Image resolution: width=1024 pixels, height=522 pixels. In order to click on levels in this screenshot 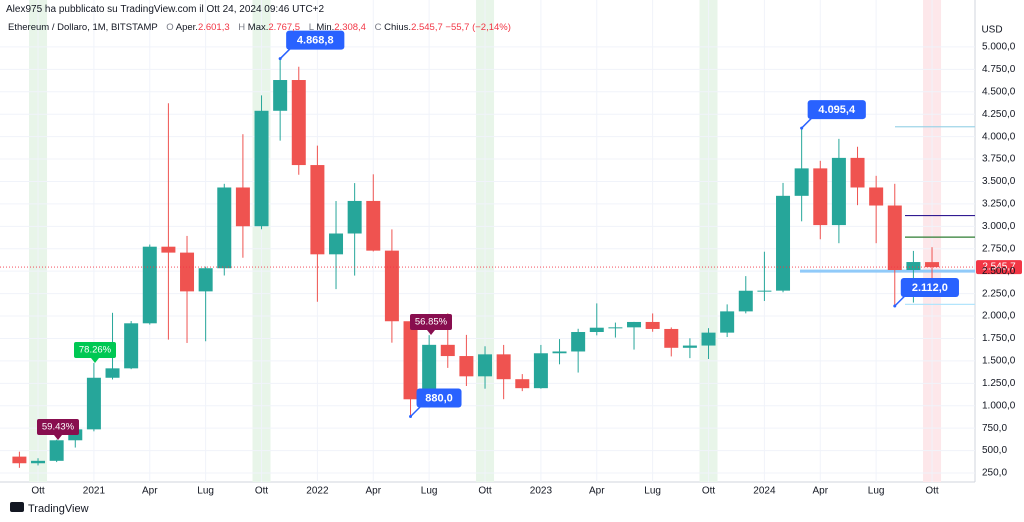, I will do `click(887, 215)`.